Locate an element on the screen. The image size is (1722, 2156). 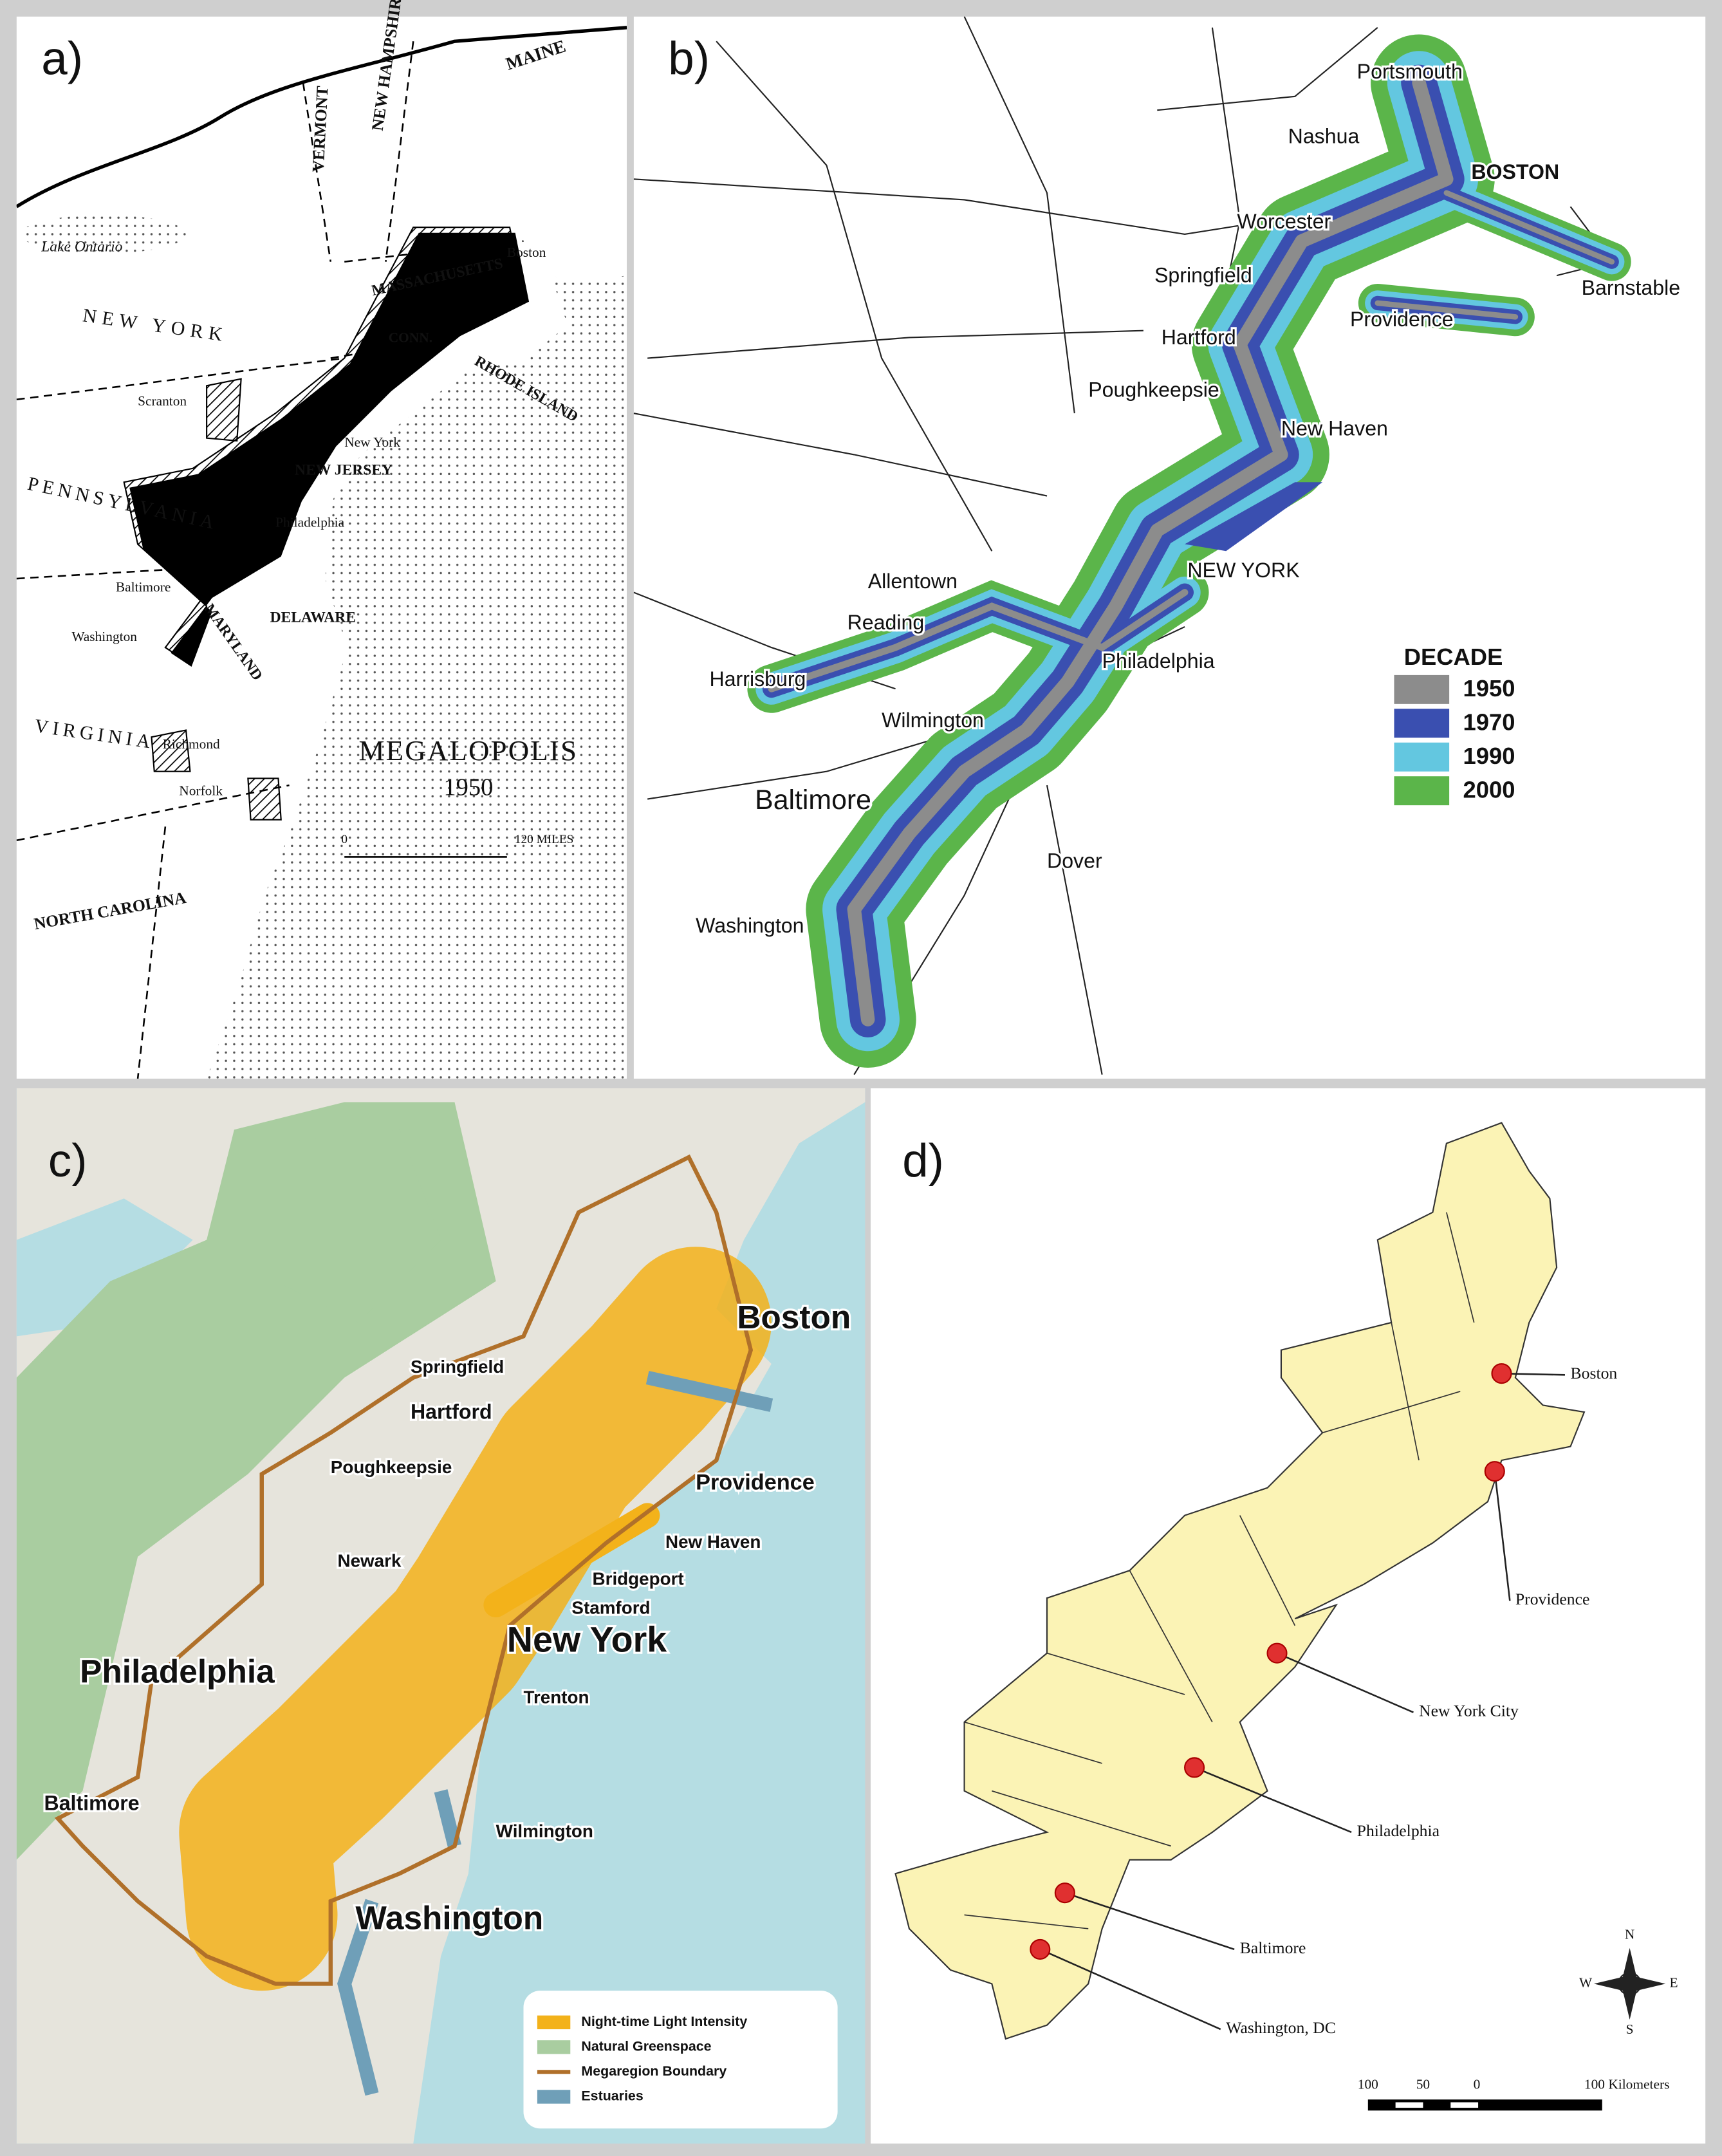
city-label: Providence is located at coordinates (1552, 1599).